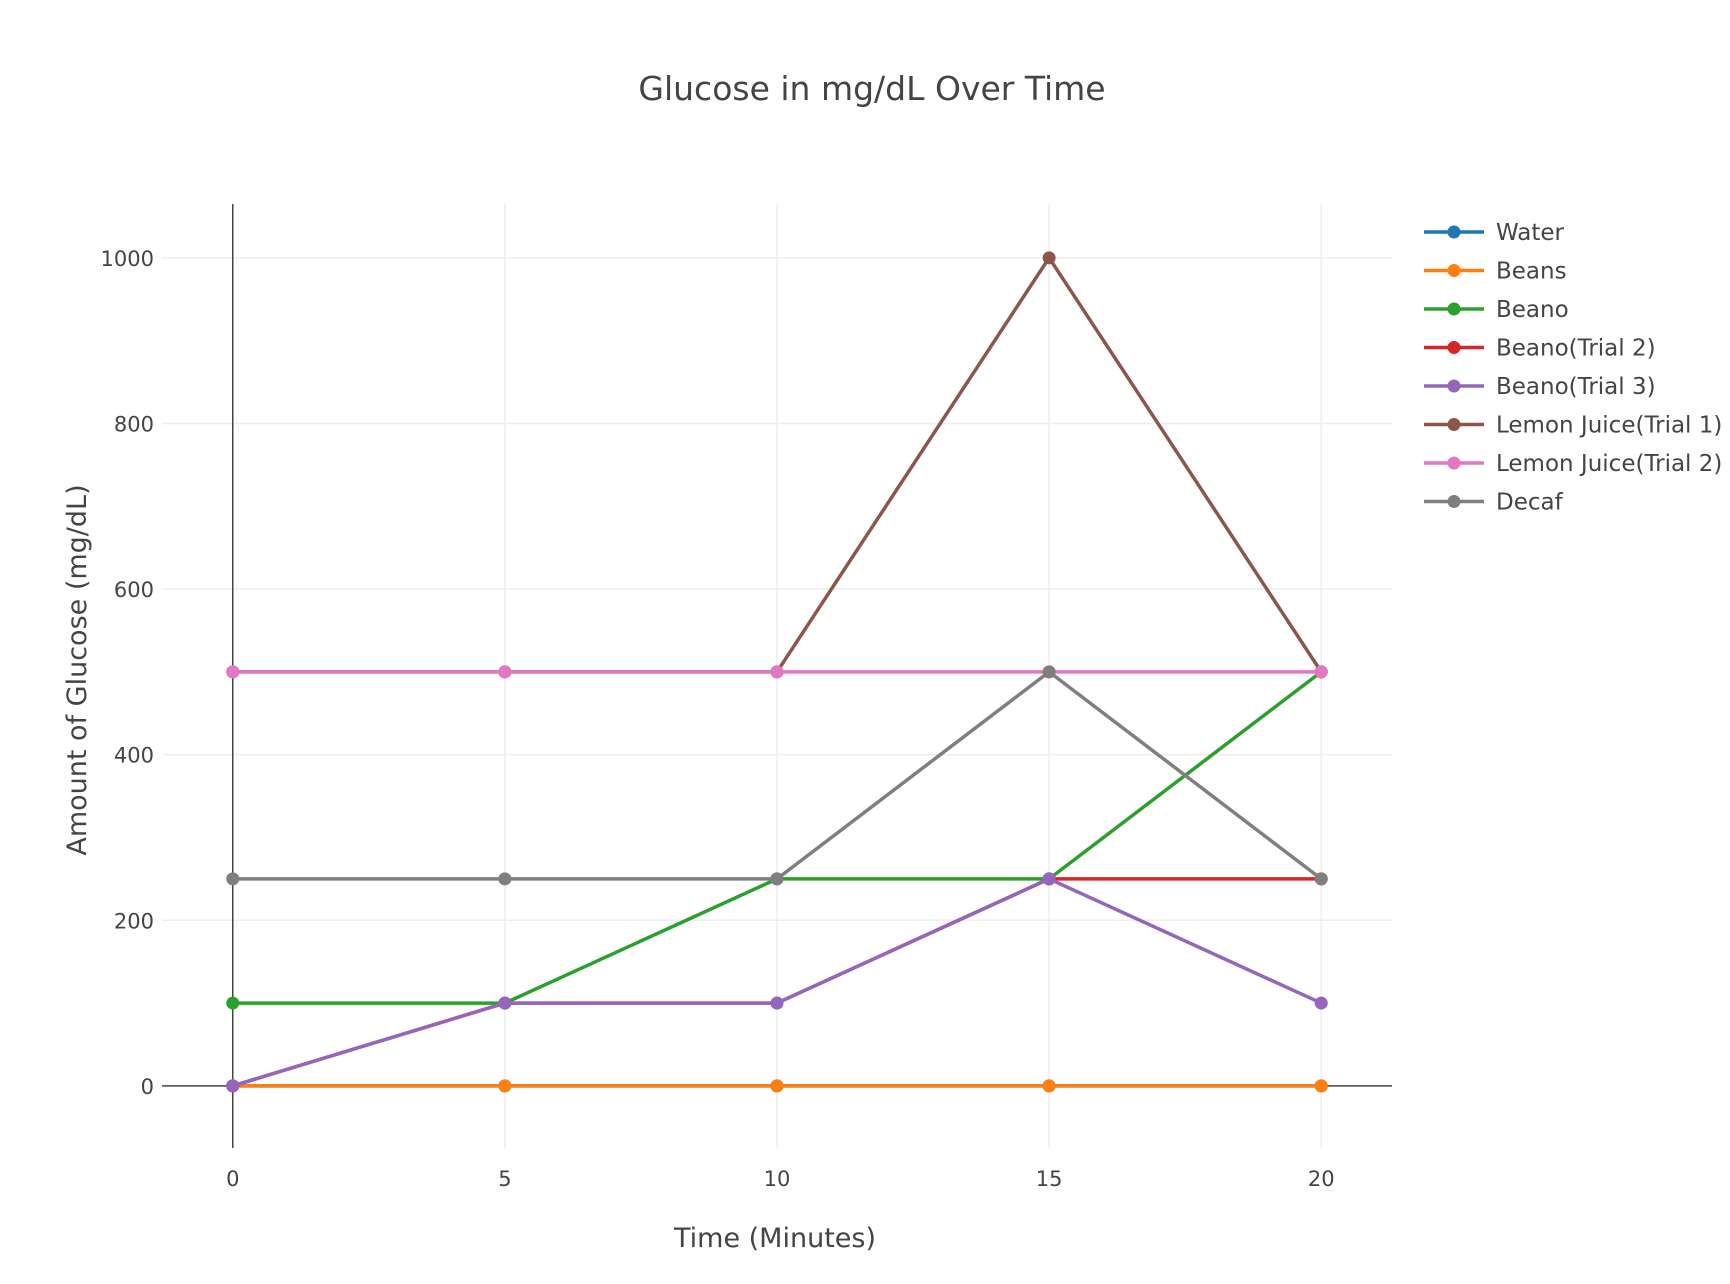 This screenshot has height=1284, width=1730. What do you see at coordinates (1321, 1179) in the screenshot?
I see `x-tick-label: 20` at bounding box center [1321, 1179].